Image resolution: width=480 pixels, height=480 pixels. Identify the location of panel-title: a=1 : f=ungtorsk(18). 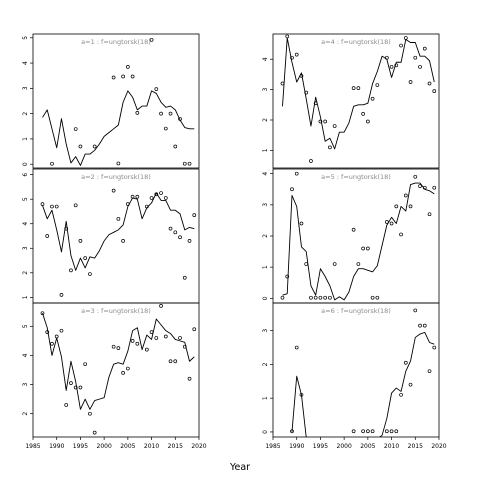
(116, 42).